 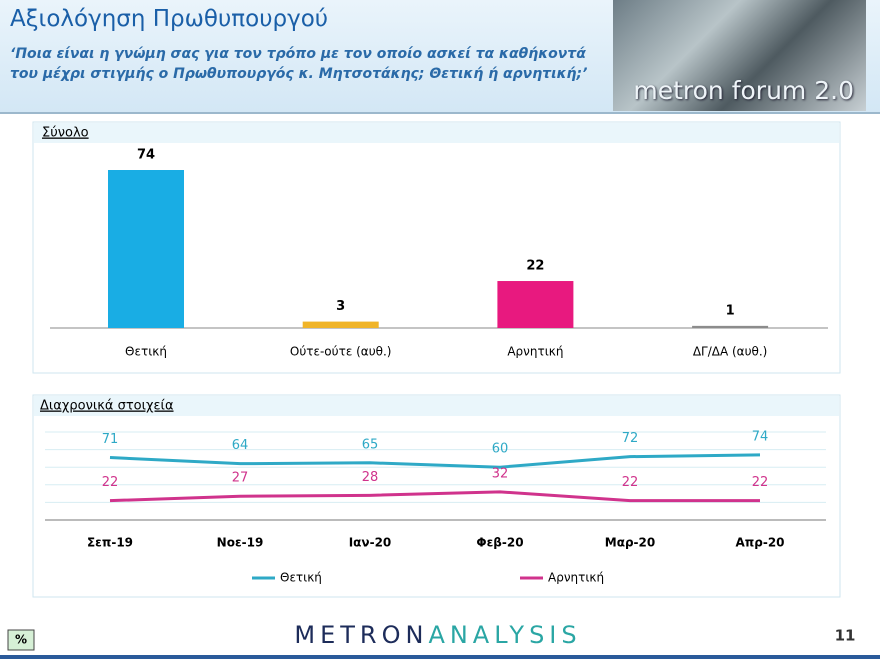 What do you see at coordinates (110, 543) in the screenshot?
I see `x-tick-label: Σεπ-19` at bounding box center [110, 543].